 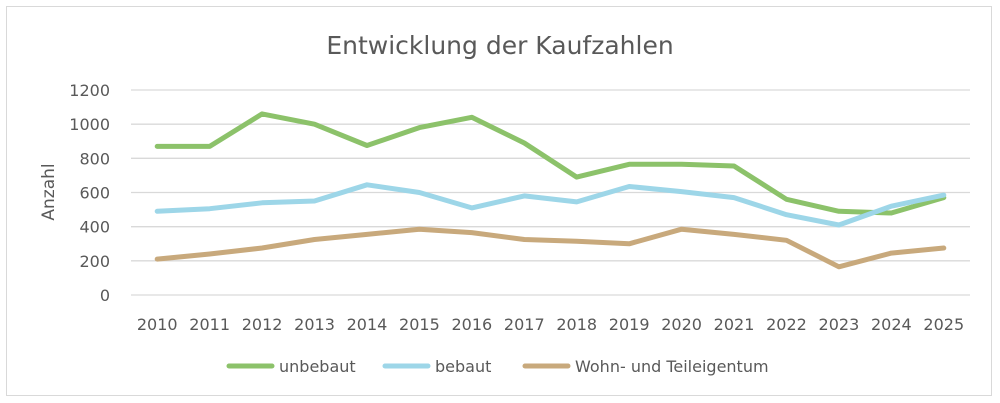 I want to click on x-tick-label: 2010, so click(x=157, y=324).